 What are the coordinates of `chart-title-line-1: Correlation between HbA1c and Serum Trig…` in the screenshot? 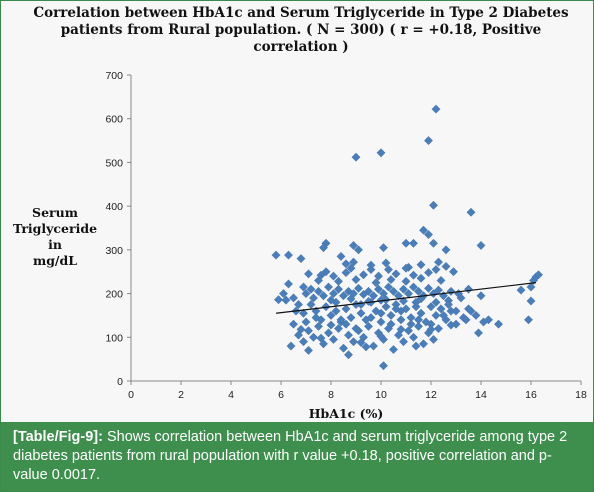 It's located at (301, 13).